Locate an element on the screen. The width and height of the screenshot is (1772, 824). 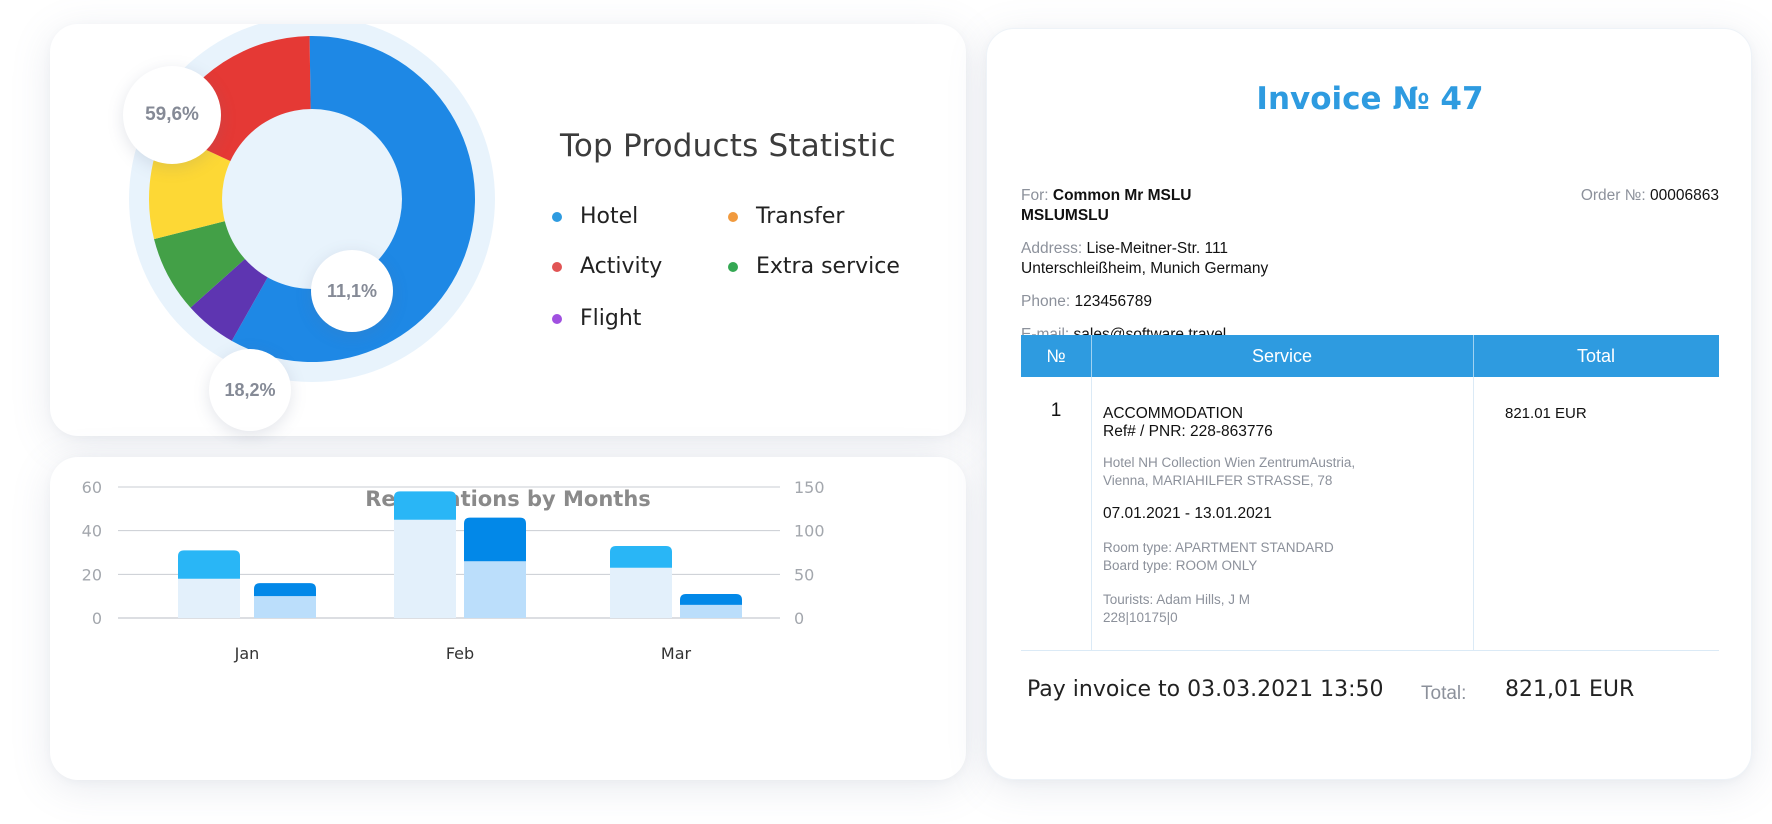
y-right-tick: 150 is located at coordinates (809, 487).